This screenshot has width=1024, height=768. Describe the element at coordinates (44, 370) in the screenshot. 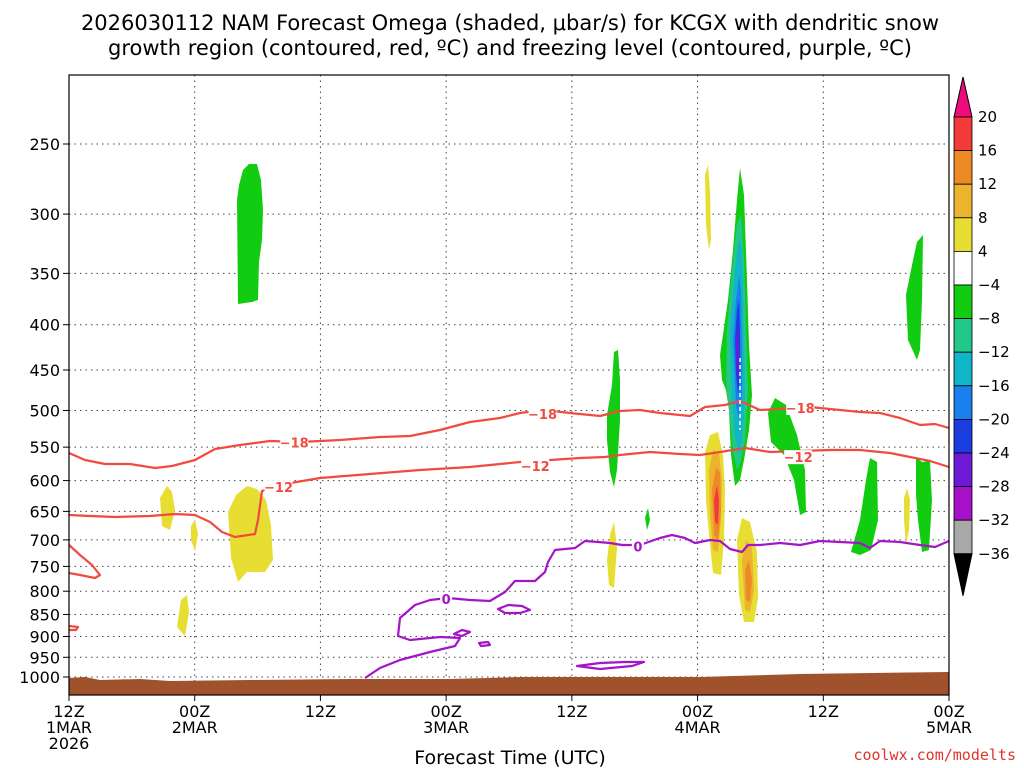

I see `y-tick-label: 450` at that location.